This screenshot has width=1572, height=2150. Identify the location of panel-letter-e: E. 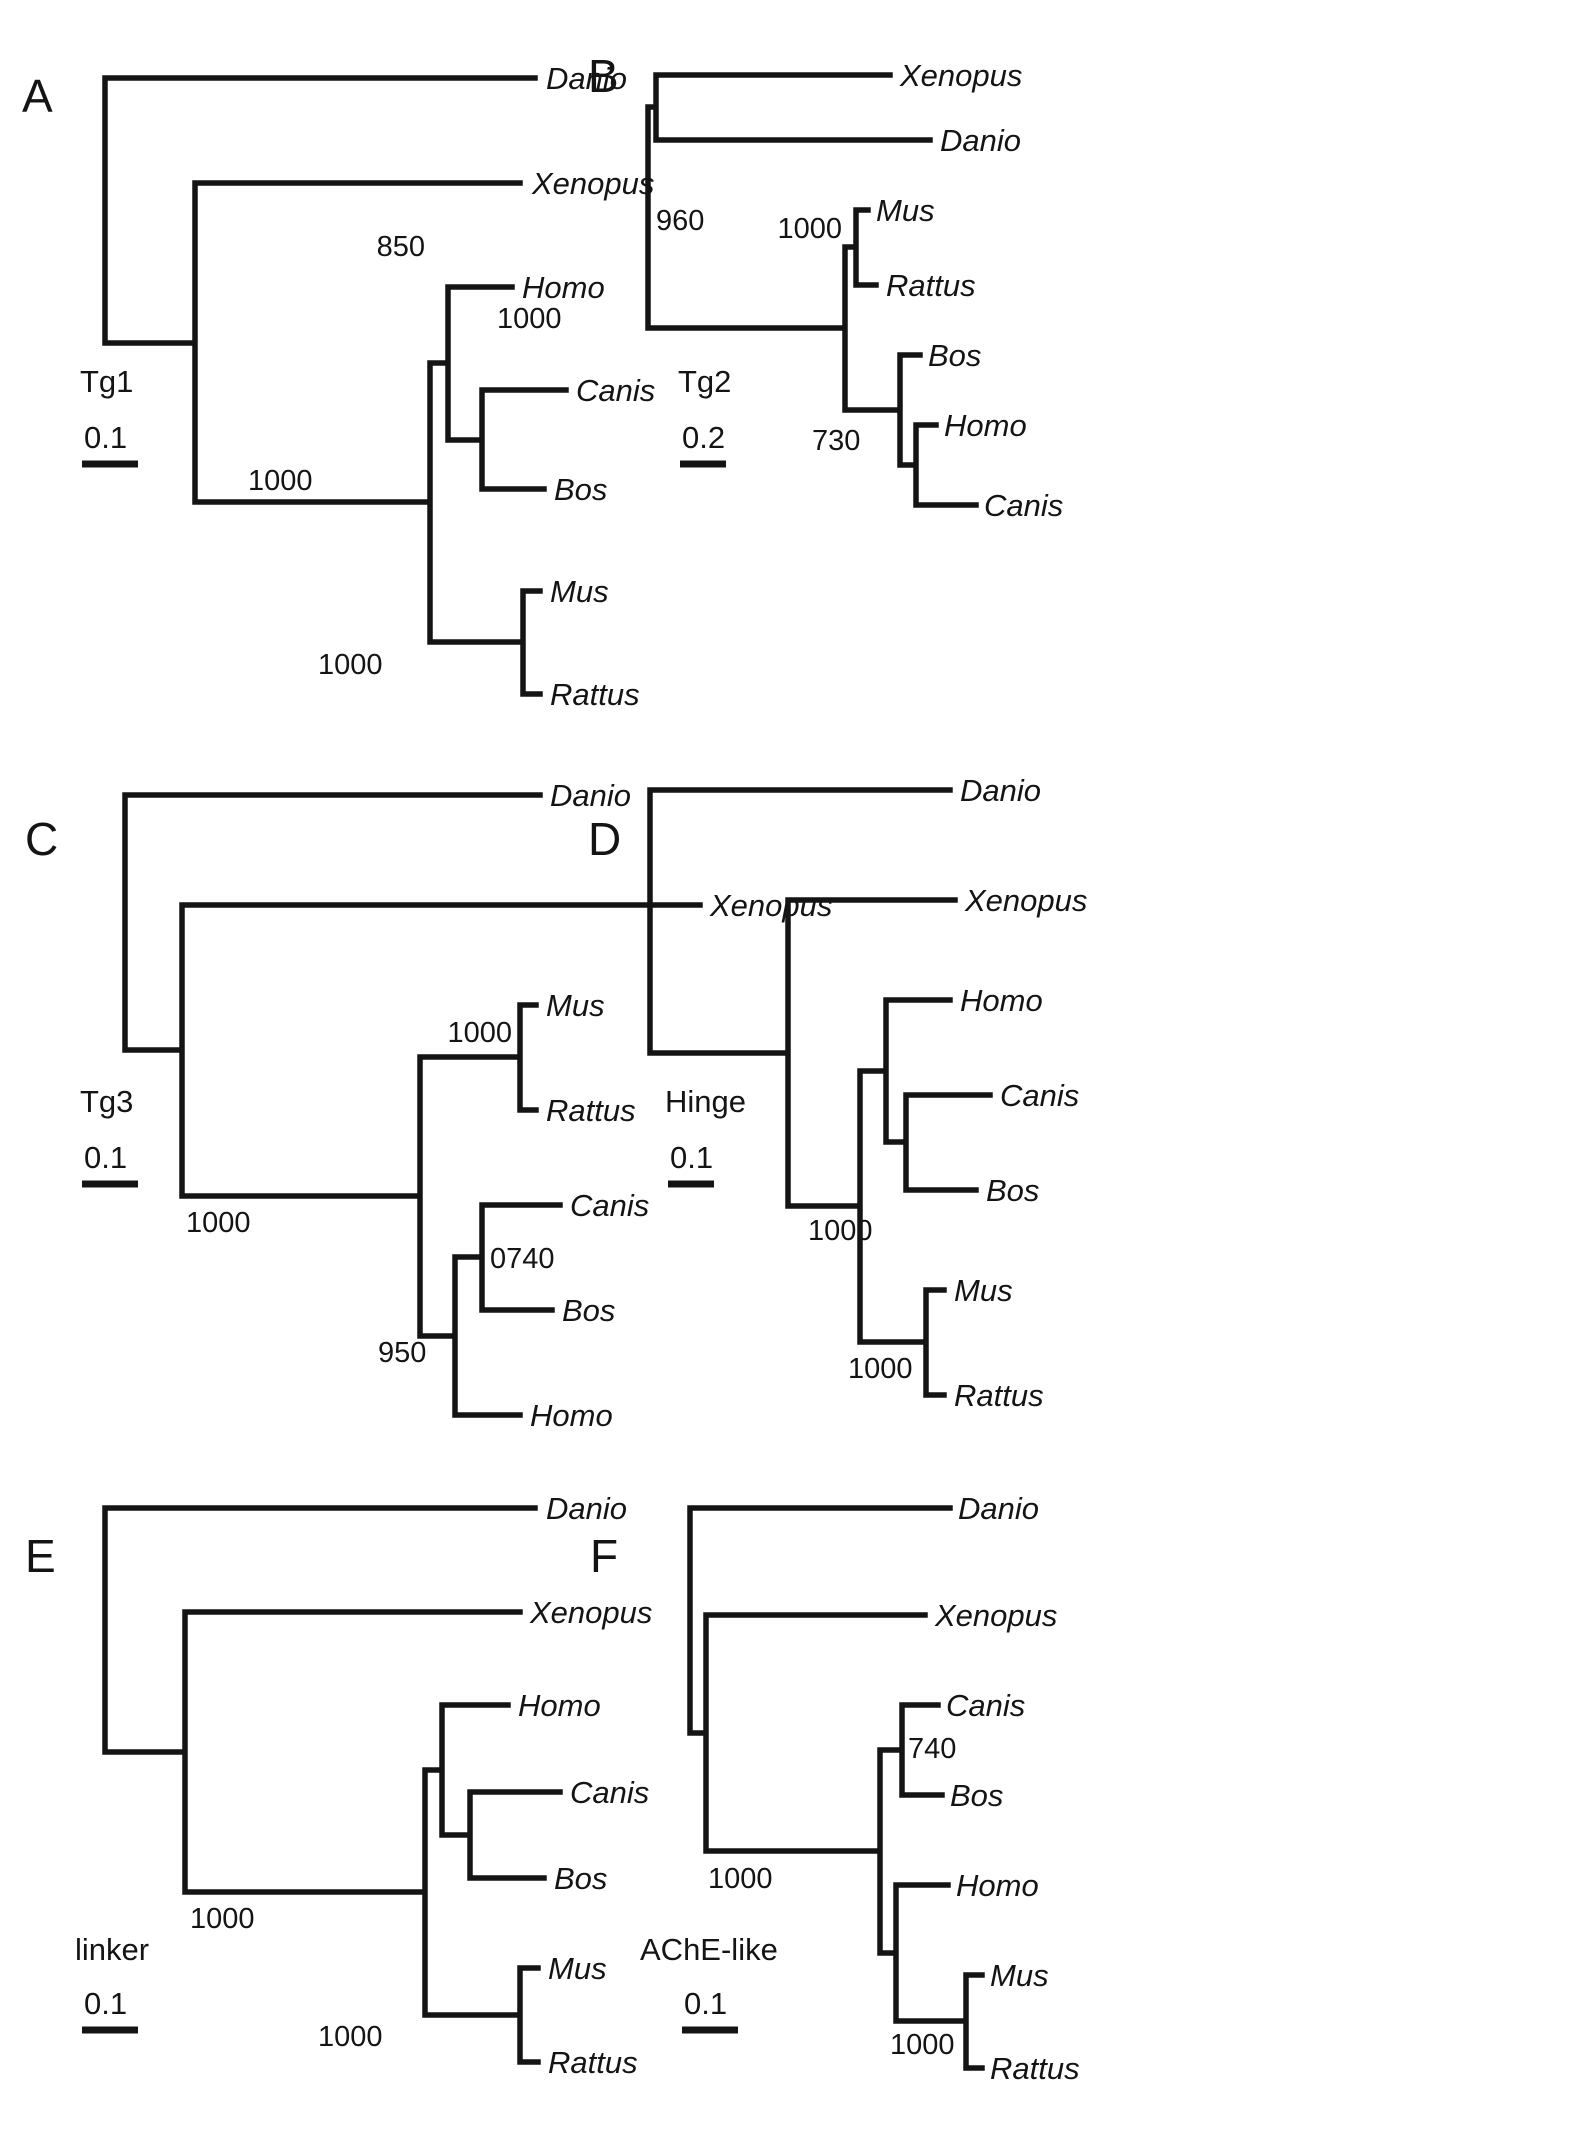
(40, 1556).